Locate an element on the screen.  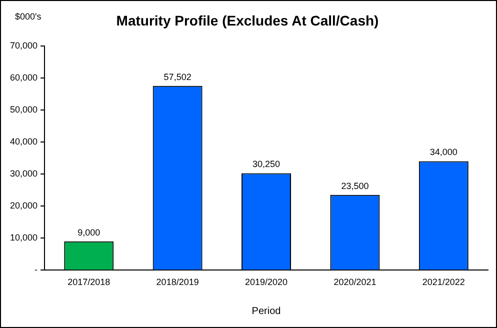
y-tick-label: 10,000 is located at coordinates (24, 237).